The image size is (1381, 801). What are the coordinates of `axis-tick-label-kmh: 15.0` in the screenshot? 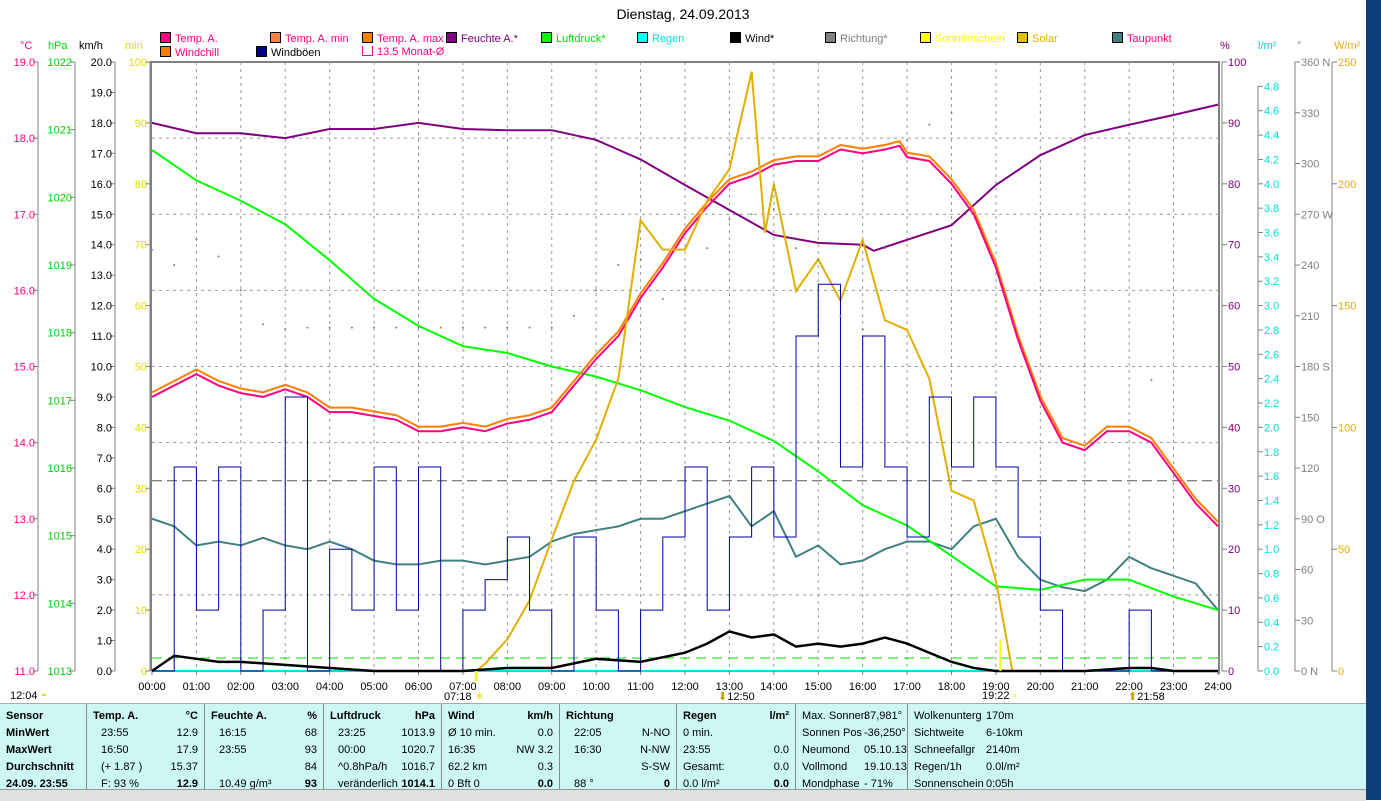 It's located at (101, 215).